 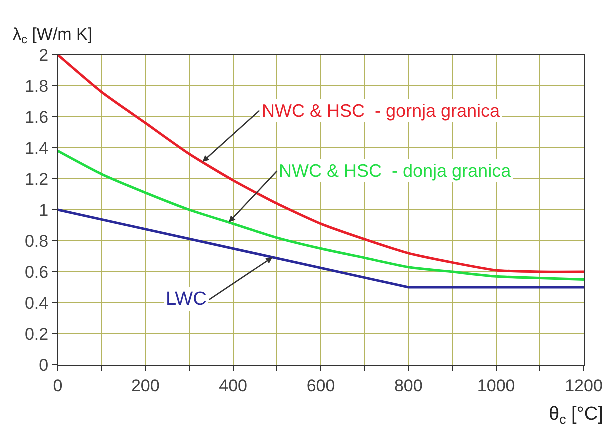 I want to click on y-tick-label: 2, so click(x=44, y=55).